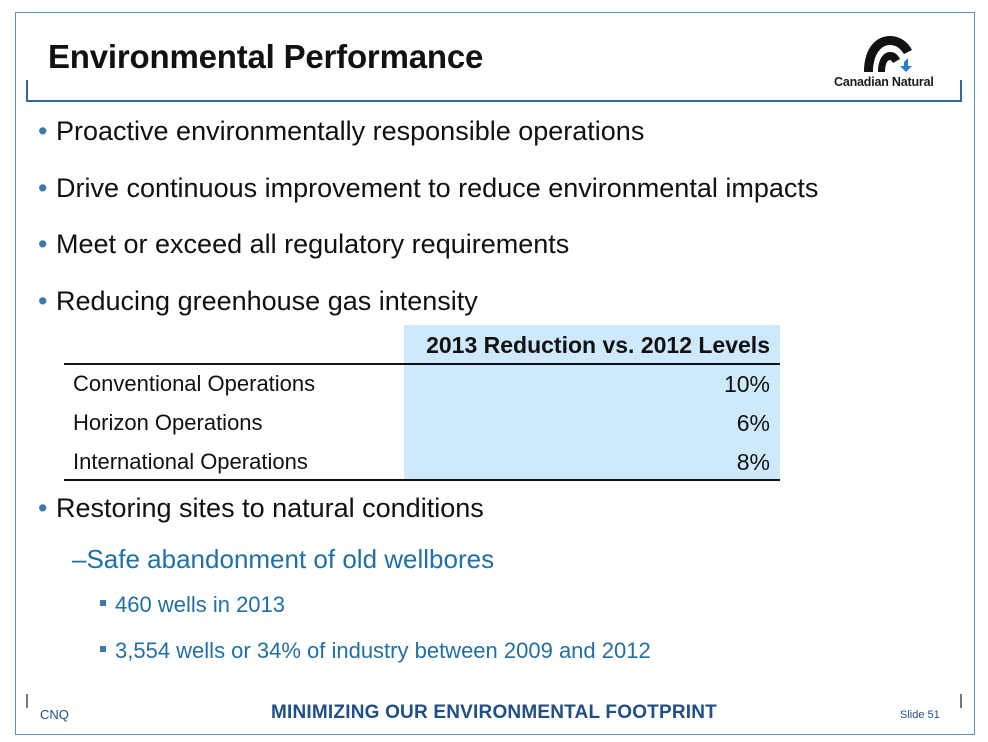  What do you see at coordinates (494, 101) in the screenshot?
I see `title-underline-bar` at bounding box center [494, 101].